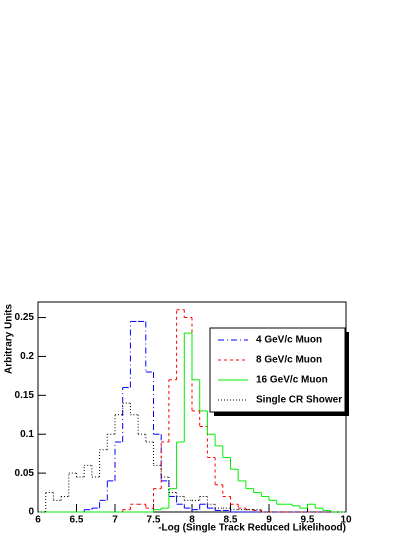  What do you see at coordinates (289, 340) in the screenshot?
I see `legend-label: 4 GeV/c Muon` at bounding box center [289, 340].